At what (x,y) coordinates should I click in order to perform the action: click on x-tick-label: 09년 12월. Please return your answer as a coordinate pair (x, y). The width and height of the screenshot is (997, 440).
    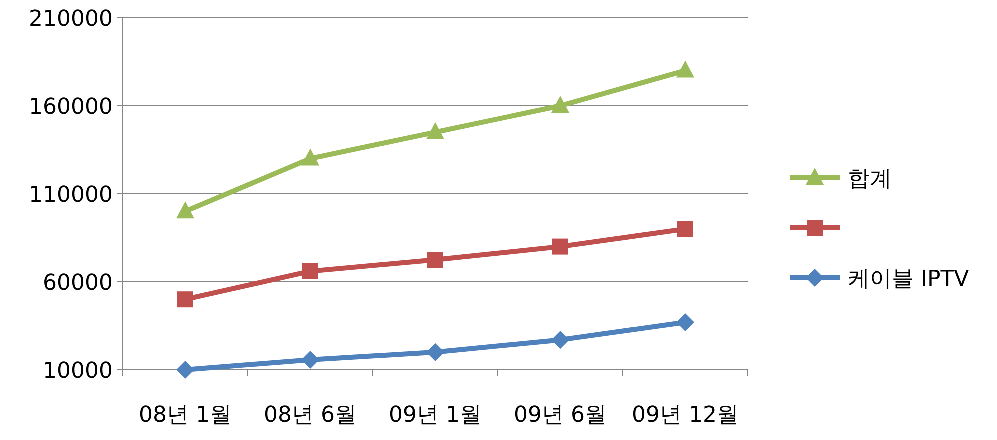
    Looking at the image, I should click on (685, 415).